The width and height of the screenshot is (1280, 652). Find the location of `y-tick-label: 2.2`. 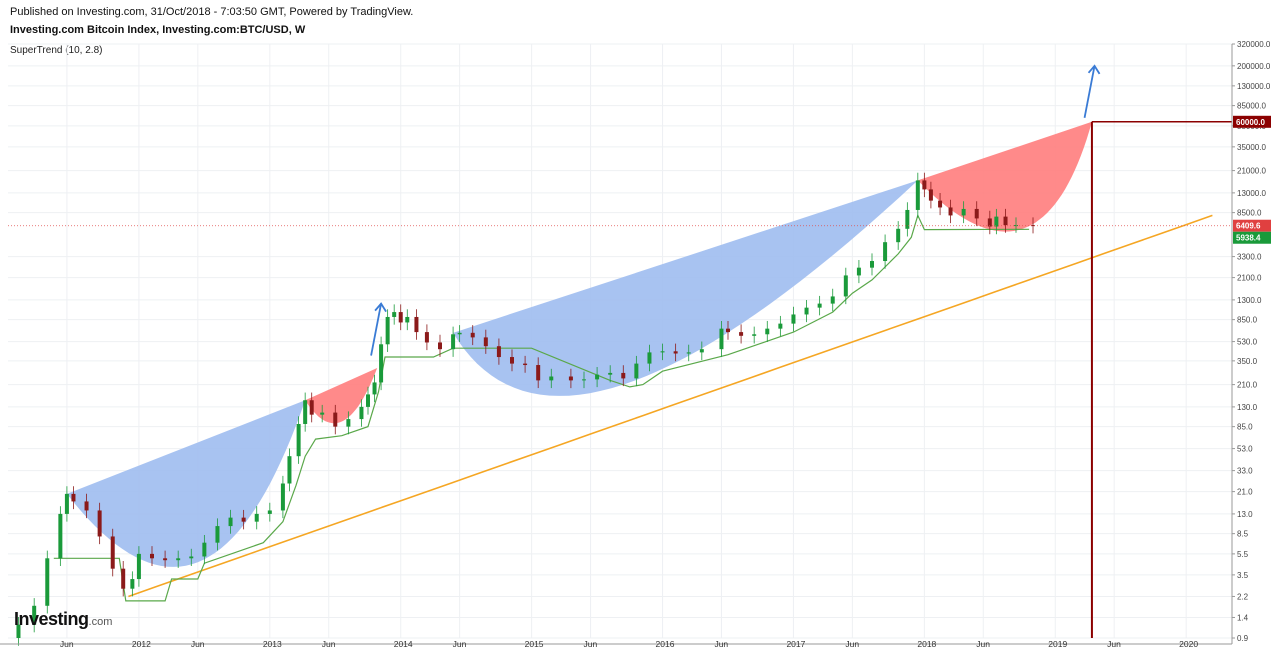

y-tick-label: 2.2 is located at coordinates (1243, 596).